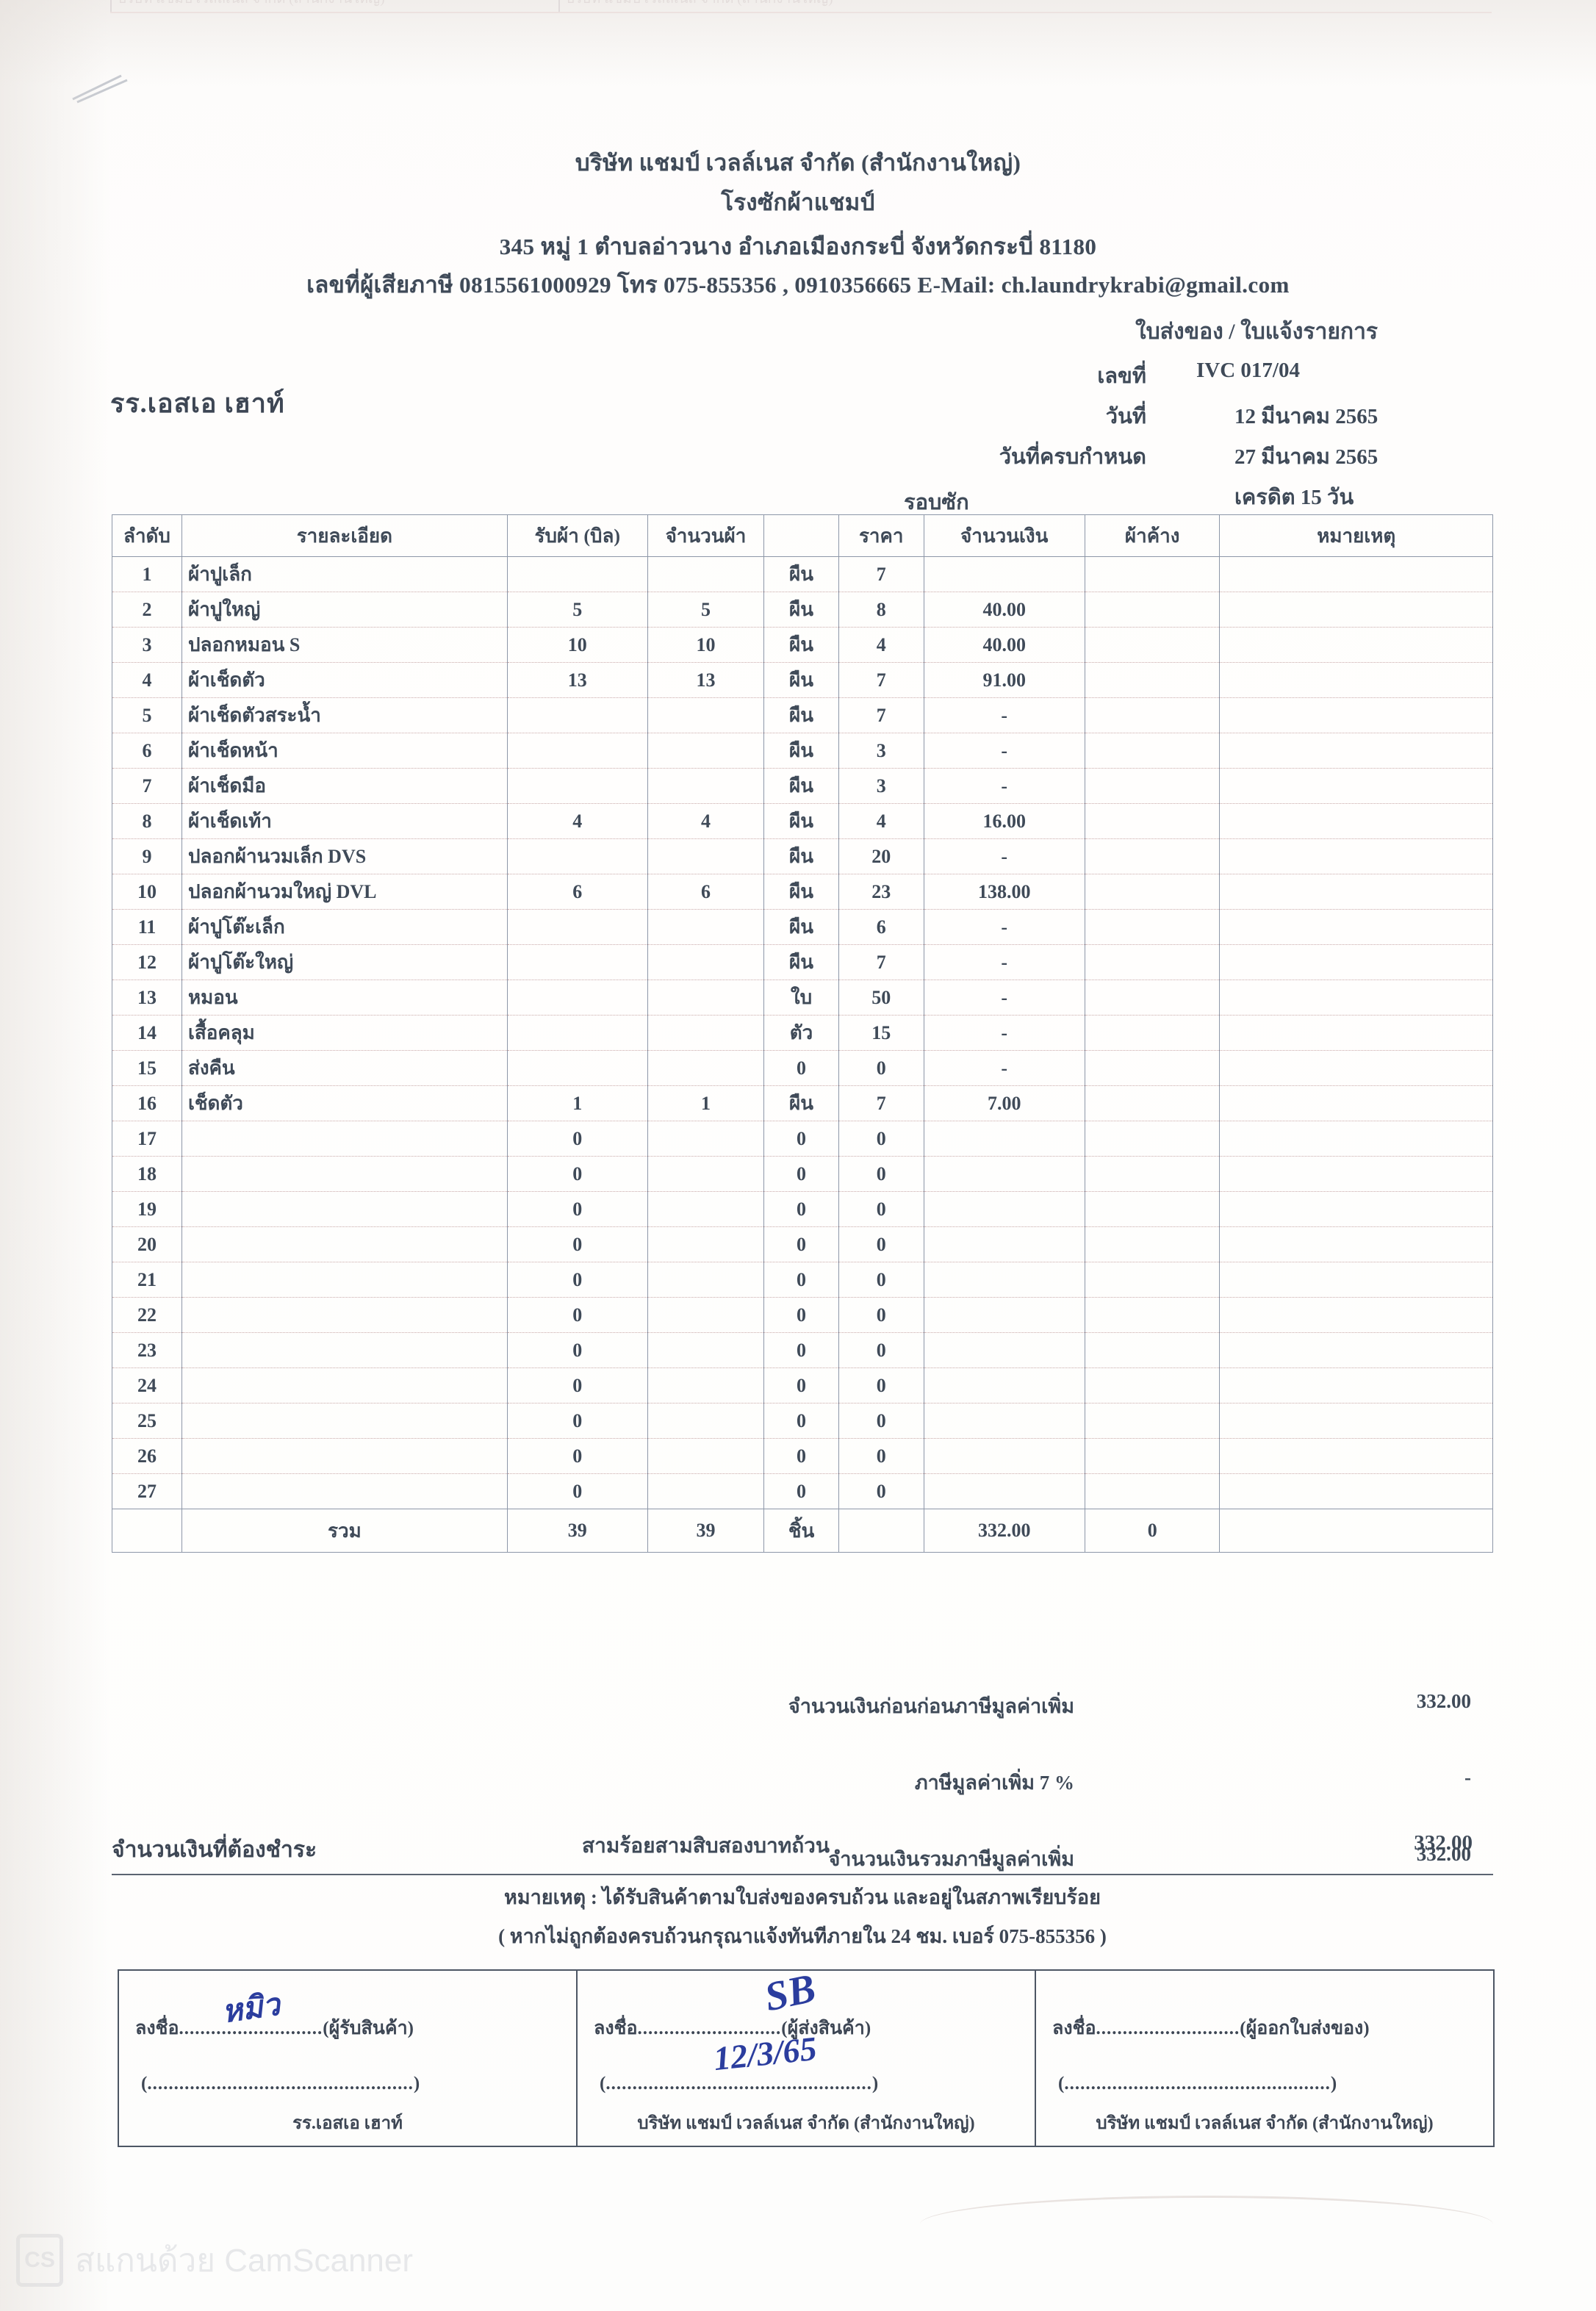 This screenshot has height=2311, width=1596. I want to click on cell-no: 22, so click(147, 1315).